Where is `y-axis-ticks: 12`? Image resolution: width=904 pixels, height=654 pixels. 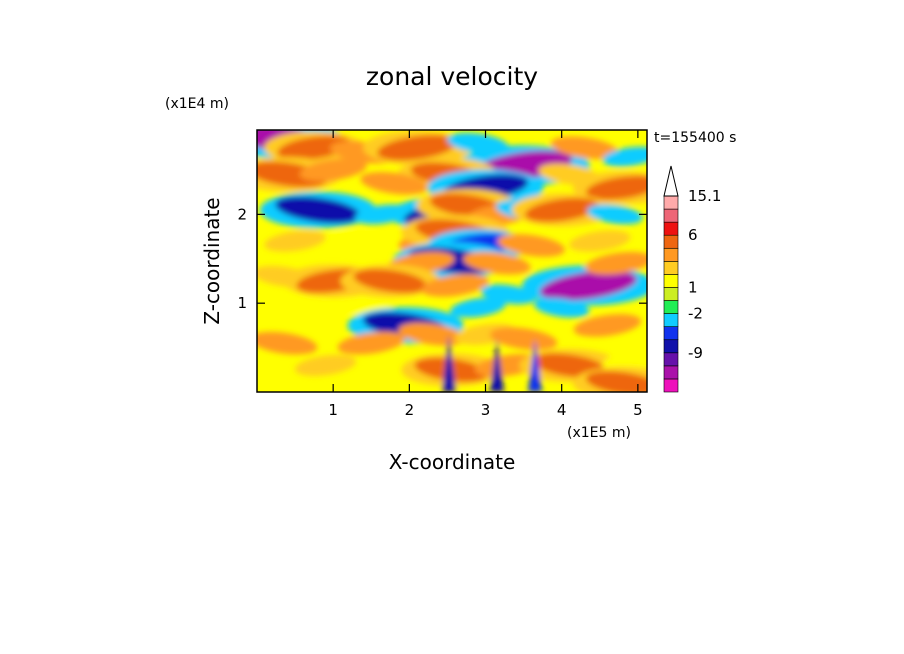 y-axis-ticks: 12 is located at coordinates (442, 258).